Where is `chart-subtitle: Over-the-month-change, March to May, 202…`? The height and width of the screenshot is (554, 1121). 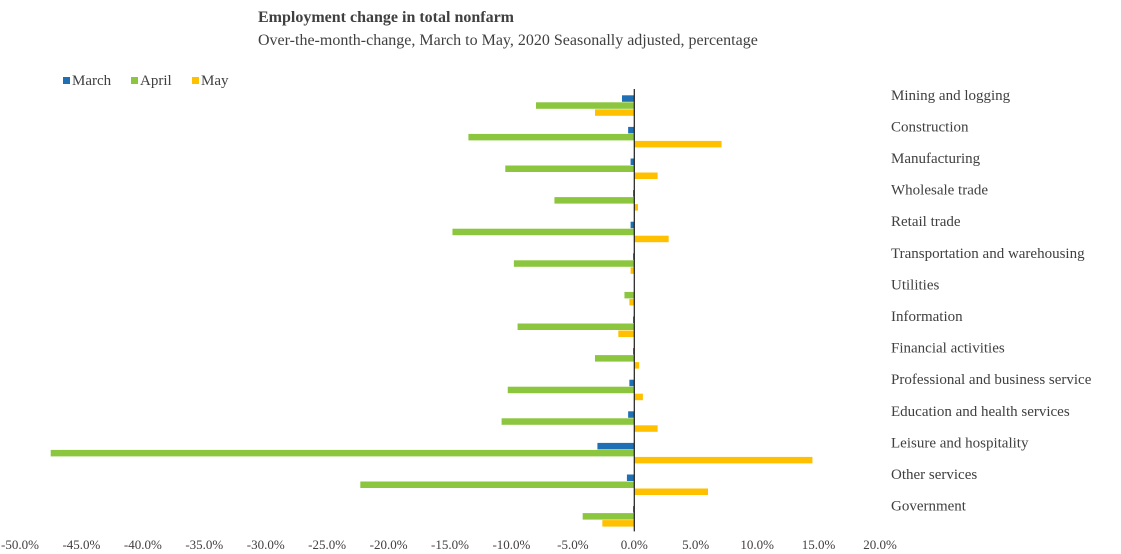
chart-subtitle: Over-the-month-change, March to May, 202… is located at coordinates (508, 40).